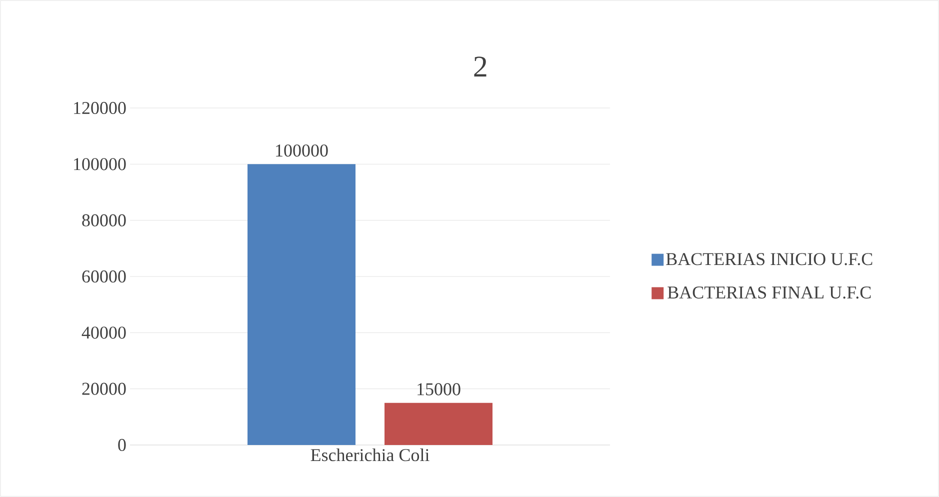 The height and width of the screenshot is (497, 939). What do you see at coordinates (100, 164) in the screenshot?
I see `y-tick-label: 100000` at bounding box center [100, 164].